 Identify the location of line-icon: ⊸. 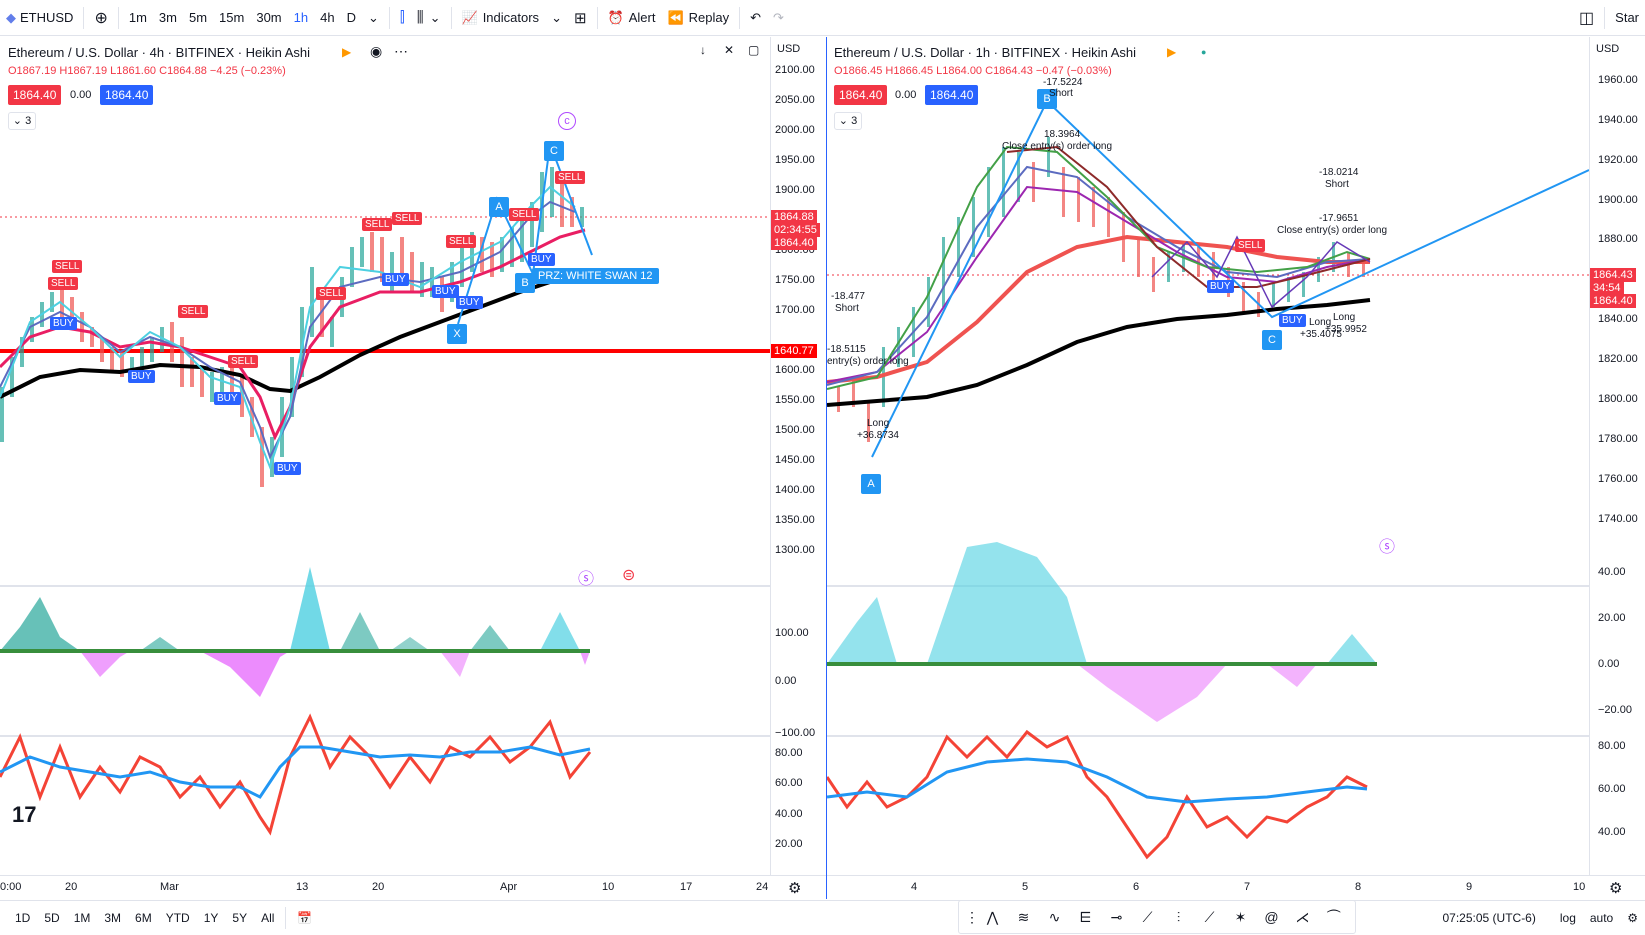
(1116, 916).